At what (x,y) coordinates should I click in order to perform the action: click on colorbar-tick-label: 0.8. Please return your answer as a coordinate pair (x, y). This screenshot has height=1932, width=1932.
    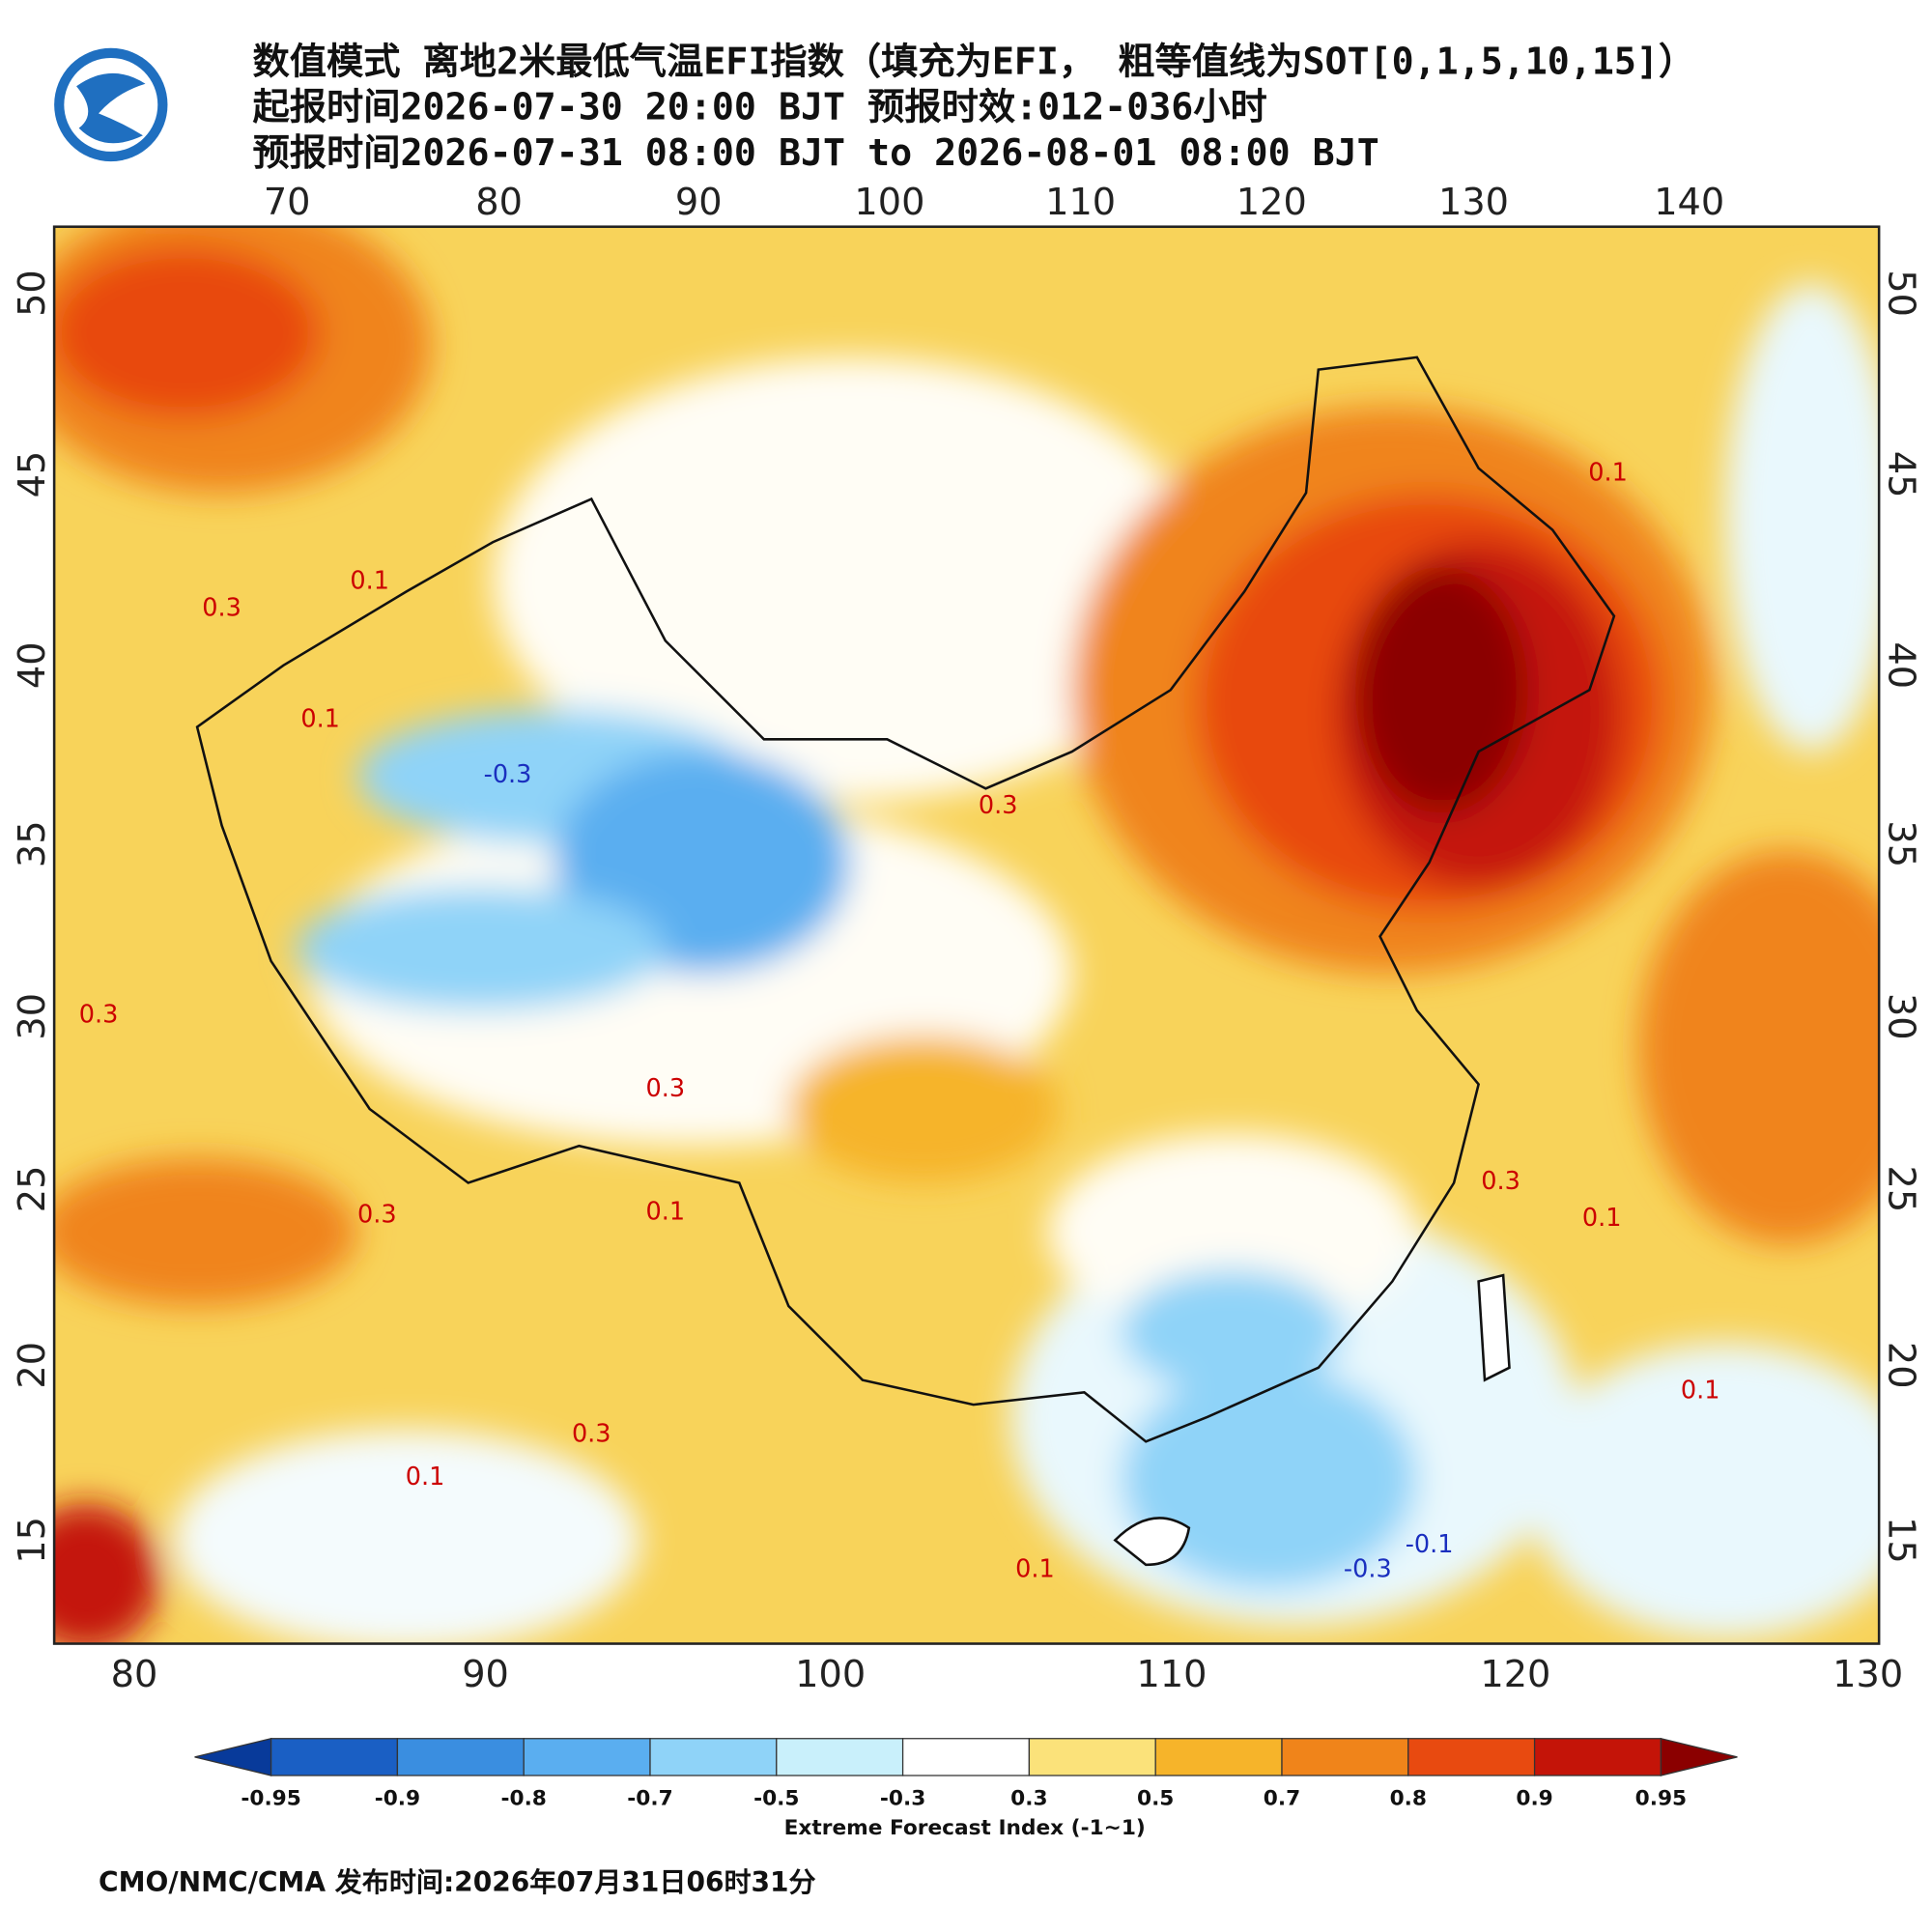
    Looking at the image, I should click on (1408, 1799).